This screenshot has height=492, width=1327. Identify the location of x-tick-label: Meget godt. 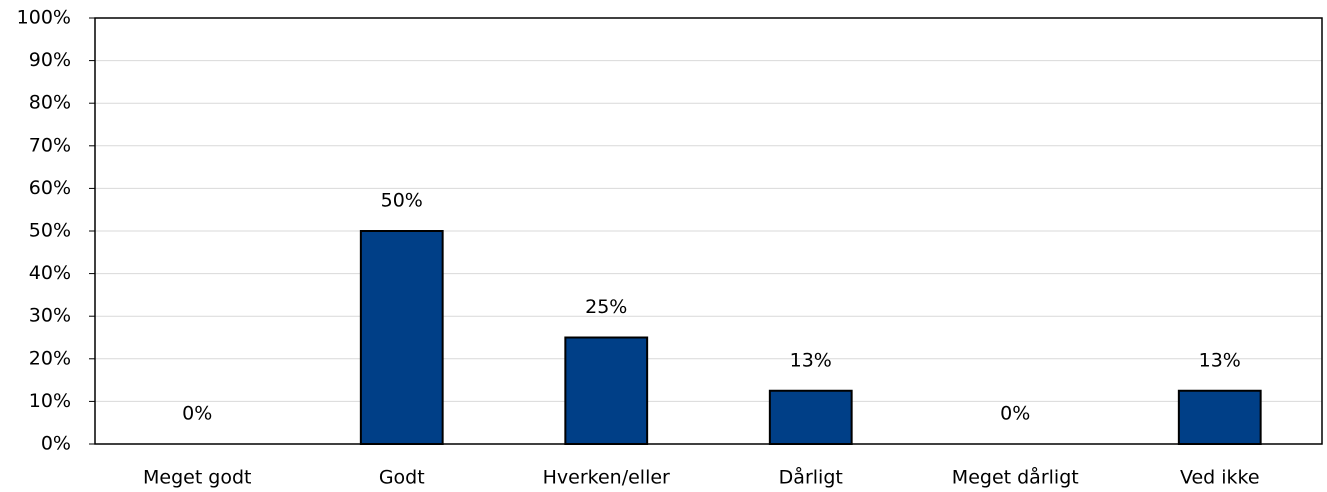
(197, 478).